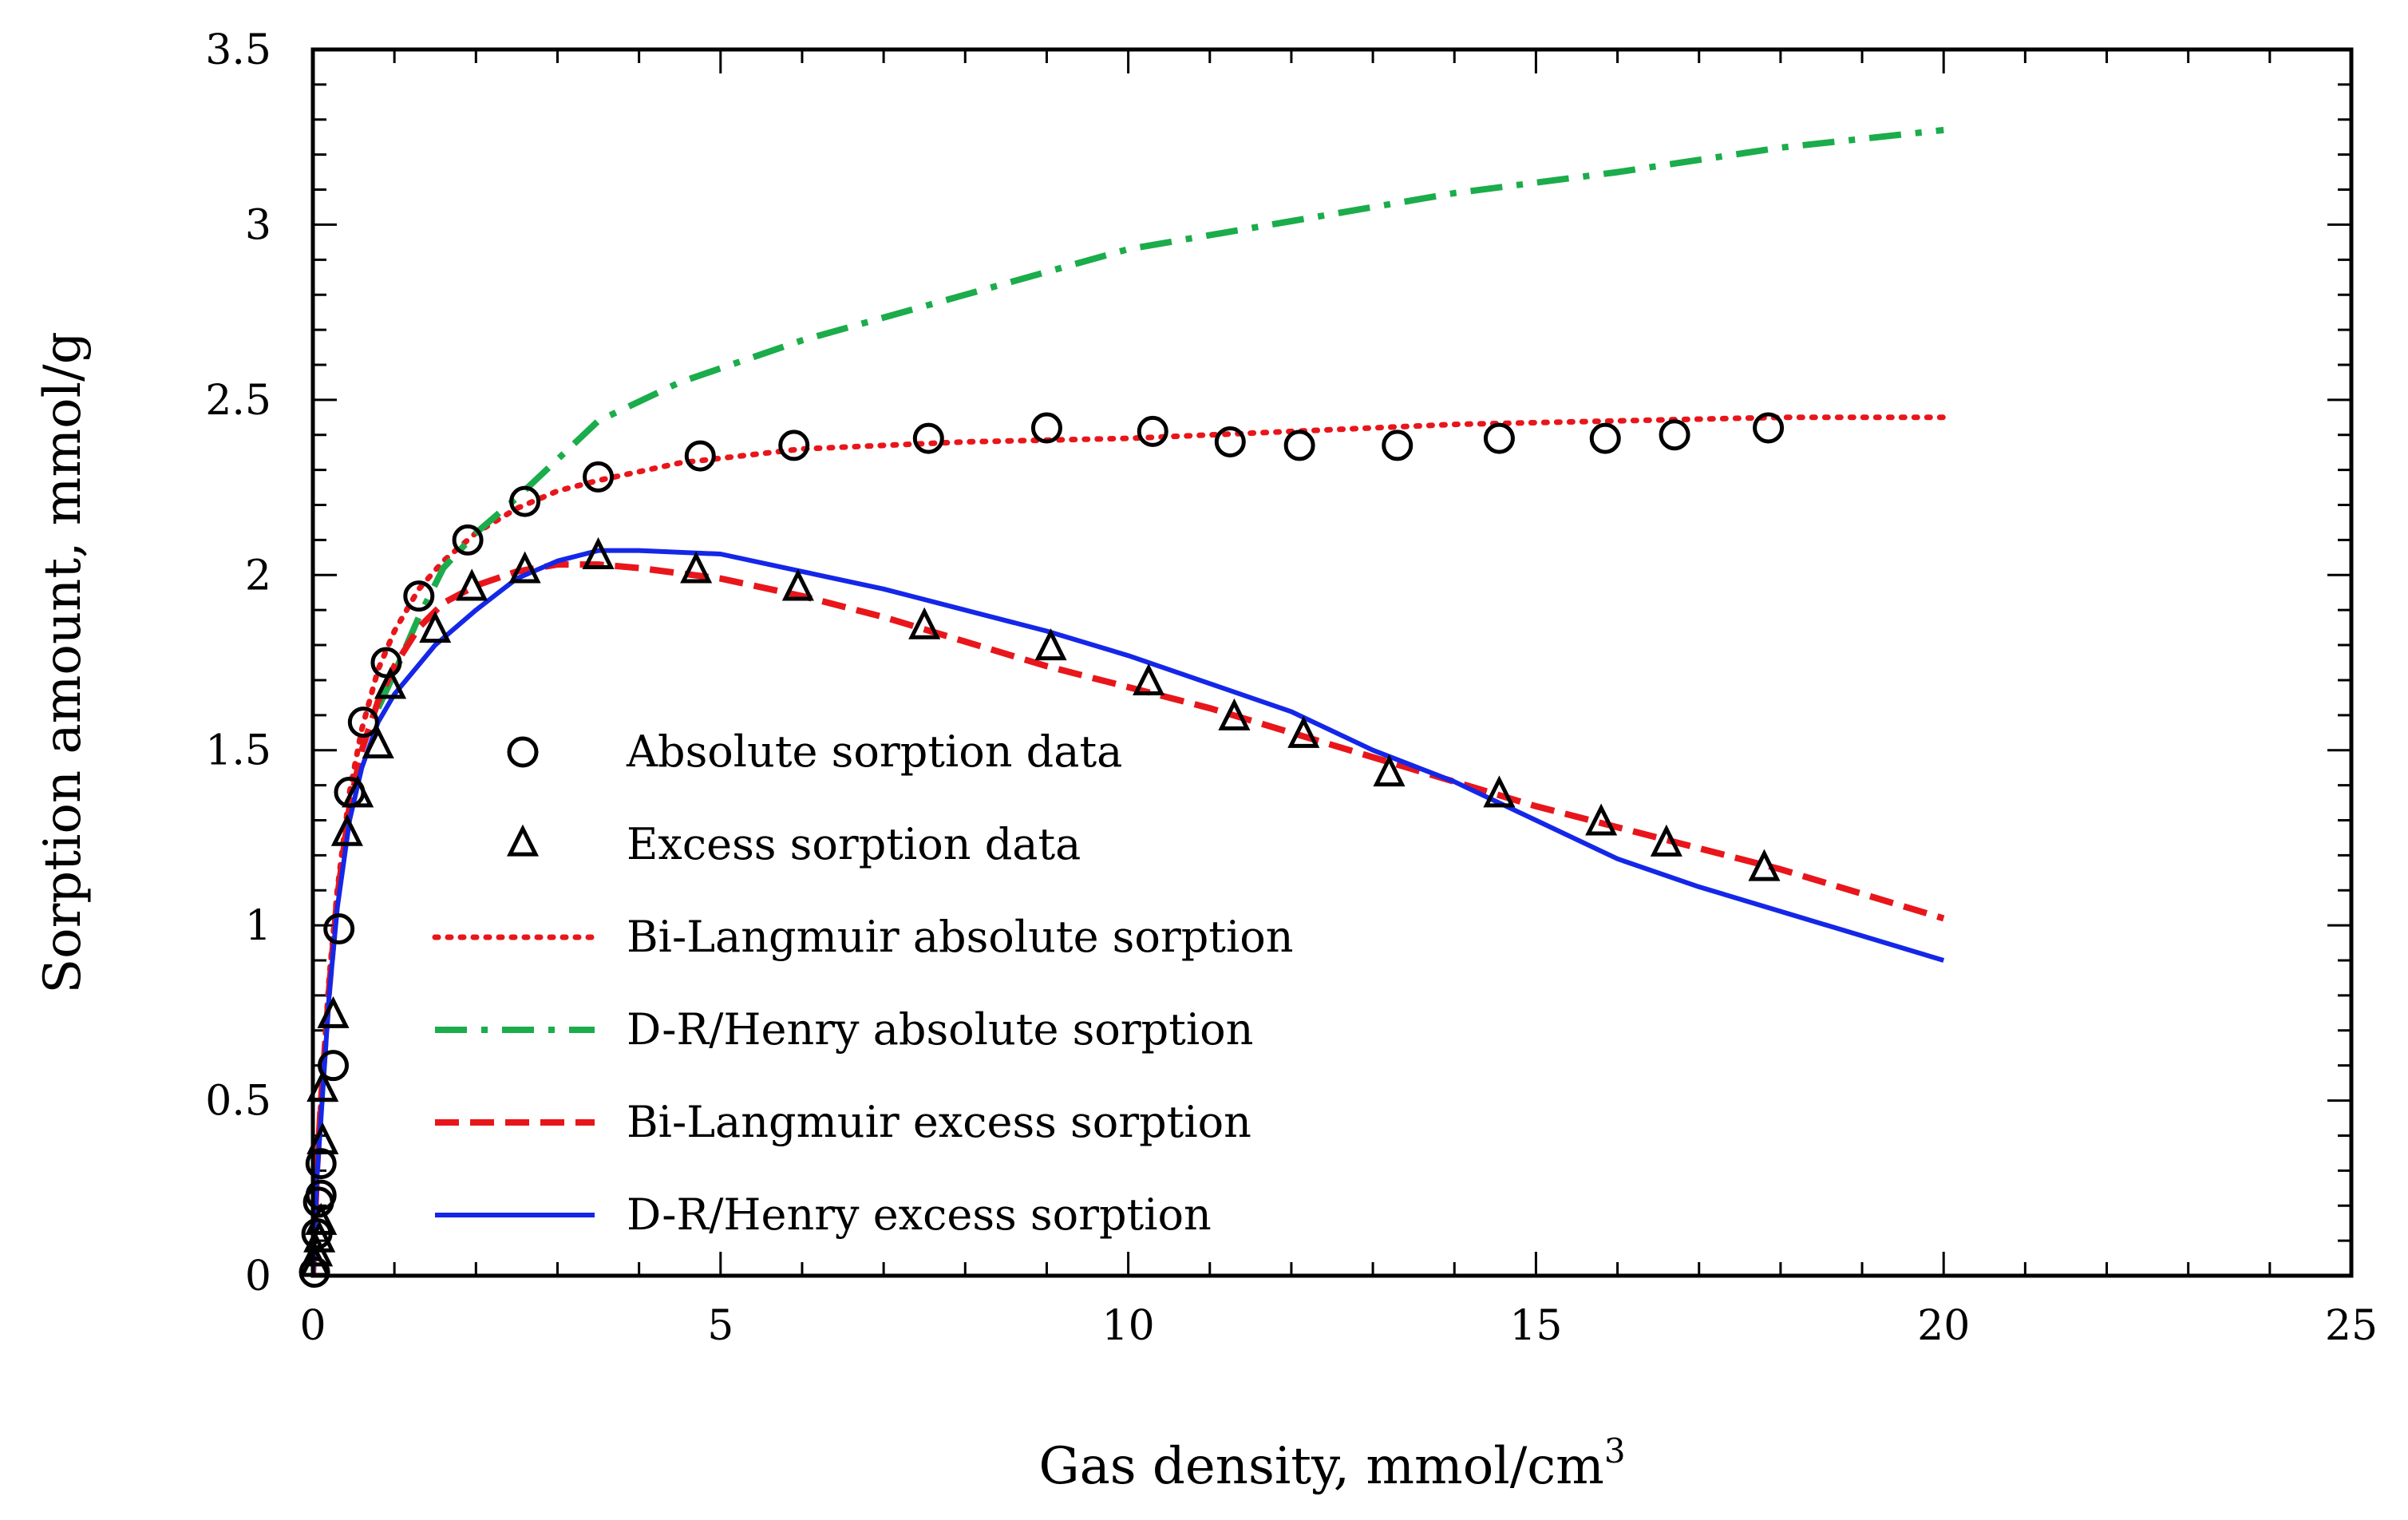 The height and width of the screenshot is (1520, 2408). I want to click on x-tick-label: 5, so click(720, 1326).